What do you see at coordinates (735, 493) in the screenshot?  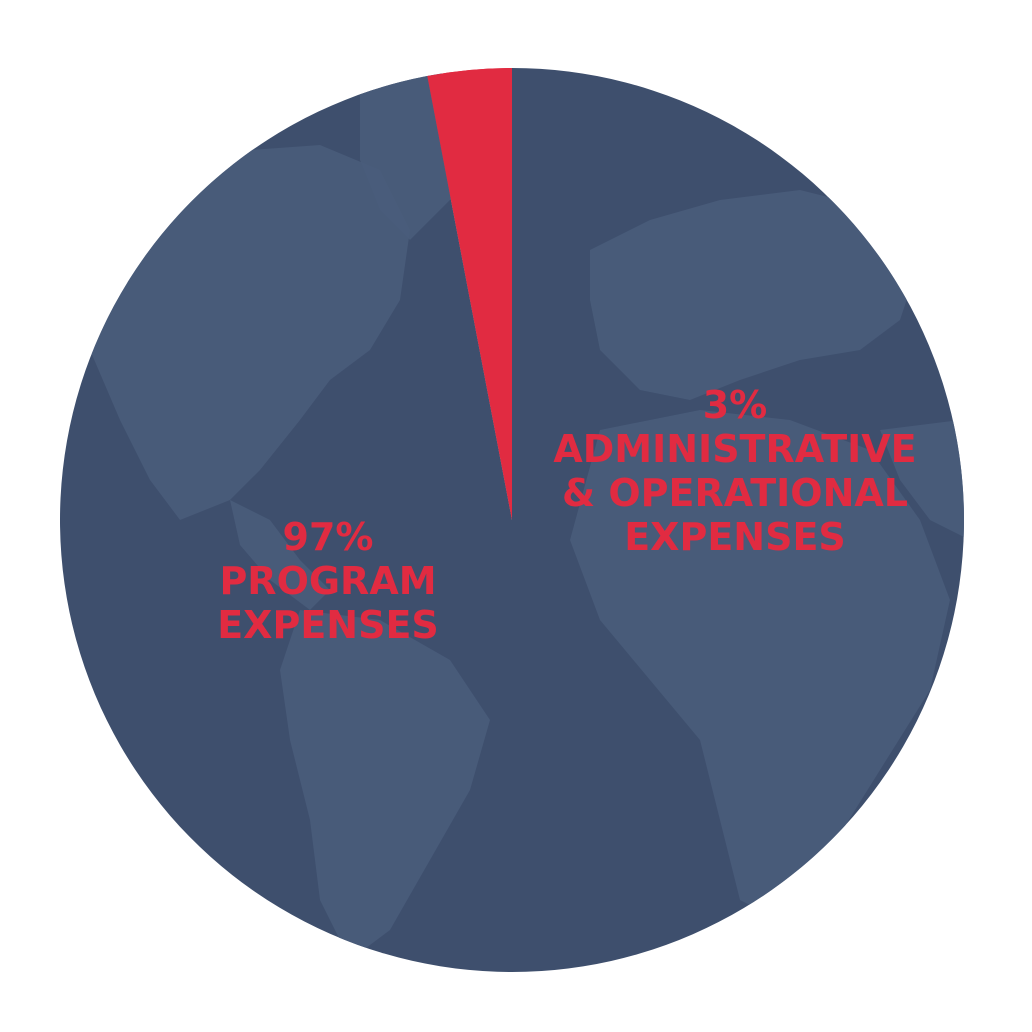 I see `slice-label-admin-line2: & OPERATIONAL` at bounding box center [735, 493].